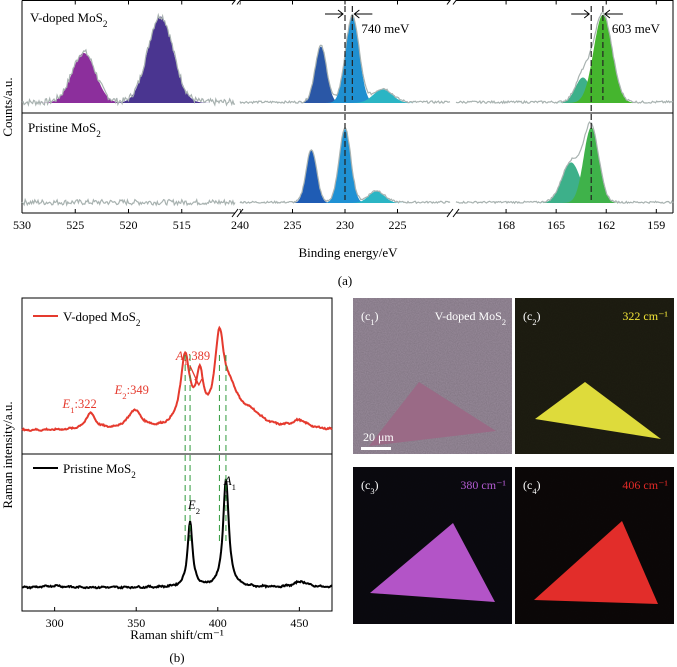  Describe the element at coordinates (345, 280) in the screenshot. I see `panel-label: (a)` at that location.